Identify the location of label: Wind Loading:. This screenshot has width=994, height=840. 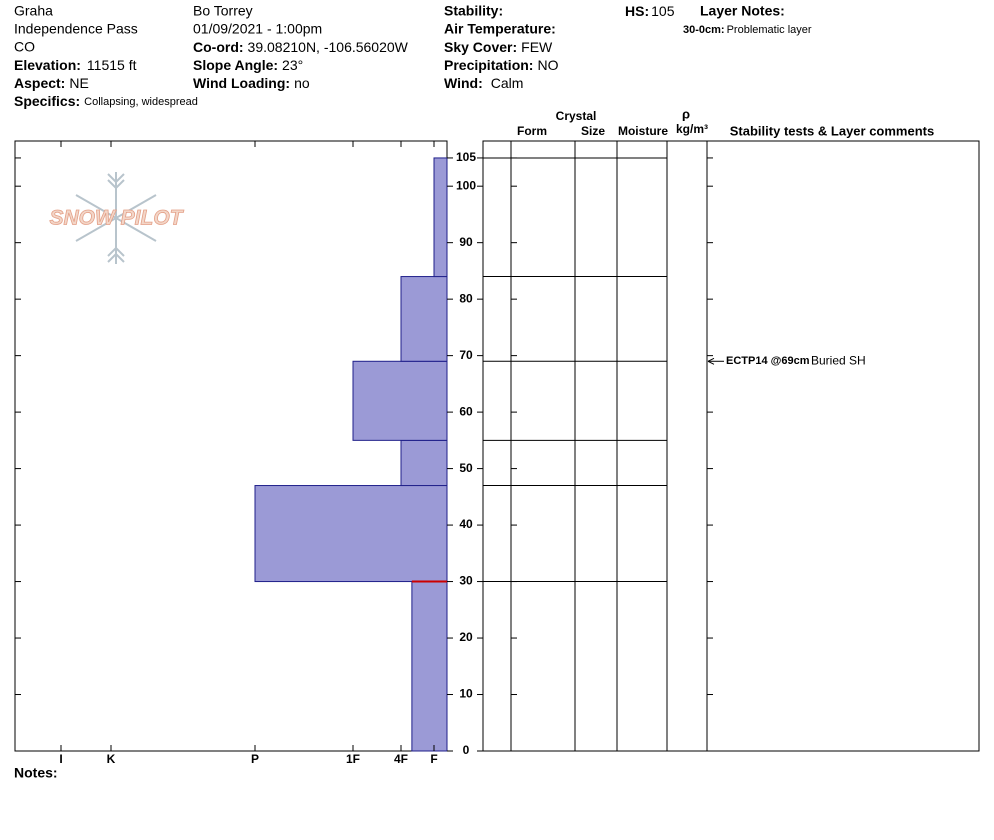
(241, 83).